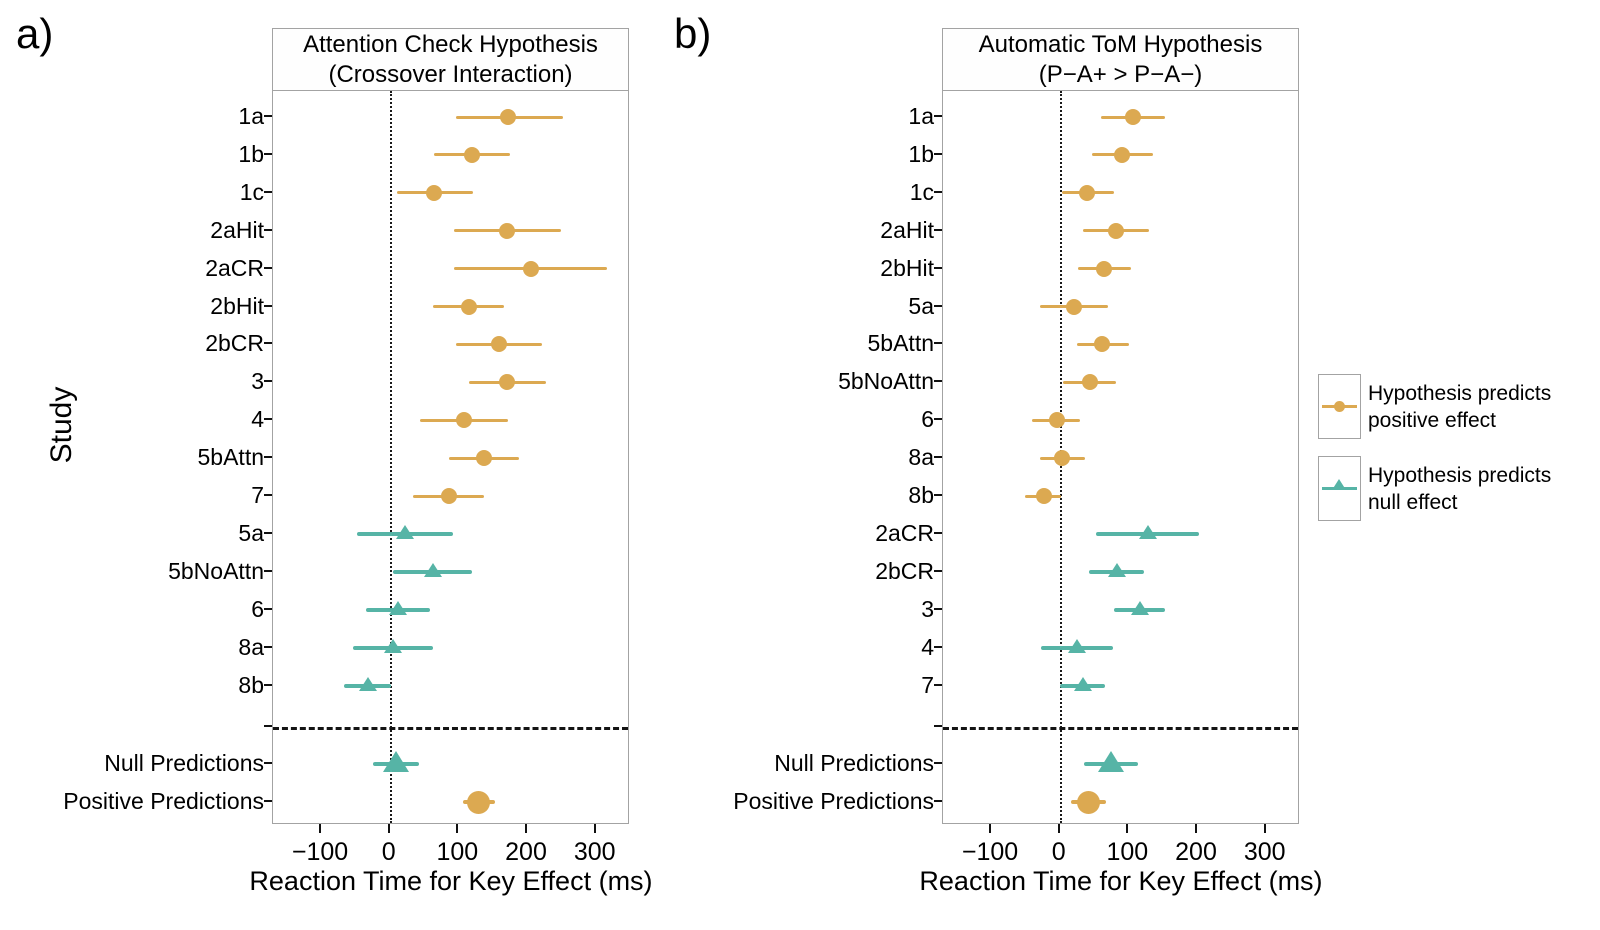 This screenshot has height=930, width=1600. Describe the element at coordinates (434, 192) in the screenshot. I see `point-1c` at that location.